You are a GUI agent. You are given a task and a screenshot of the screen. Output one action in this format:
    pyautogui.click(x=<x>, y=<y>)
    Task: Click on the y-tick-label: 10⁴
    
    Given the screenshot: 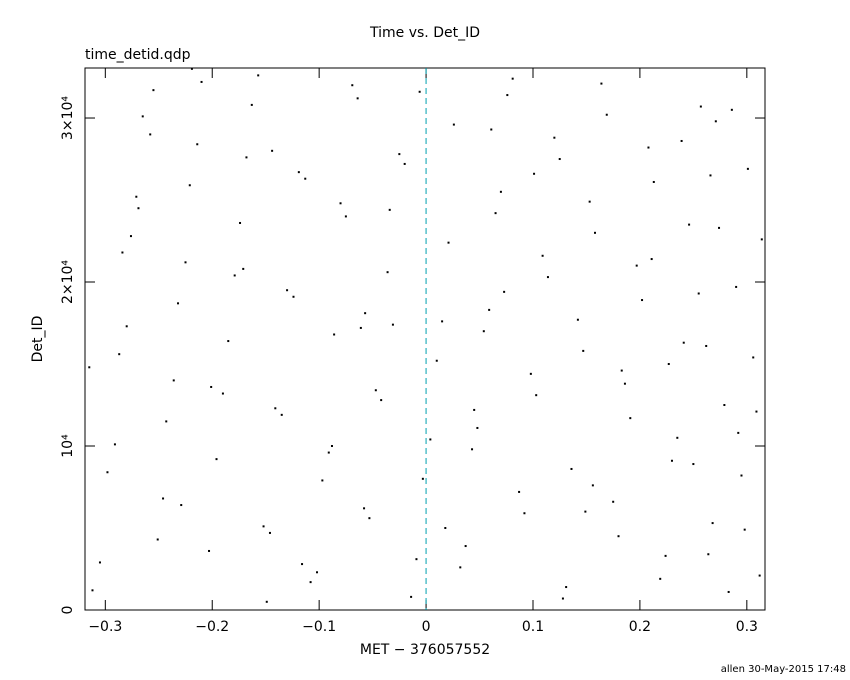 What is the action you would take?
    pyautogui.click(x=68, y=446)
    